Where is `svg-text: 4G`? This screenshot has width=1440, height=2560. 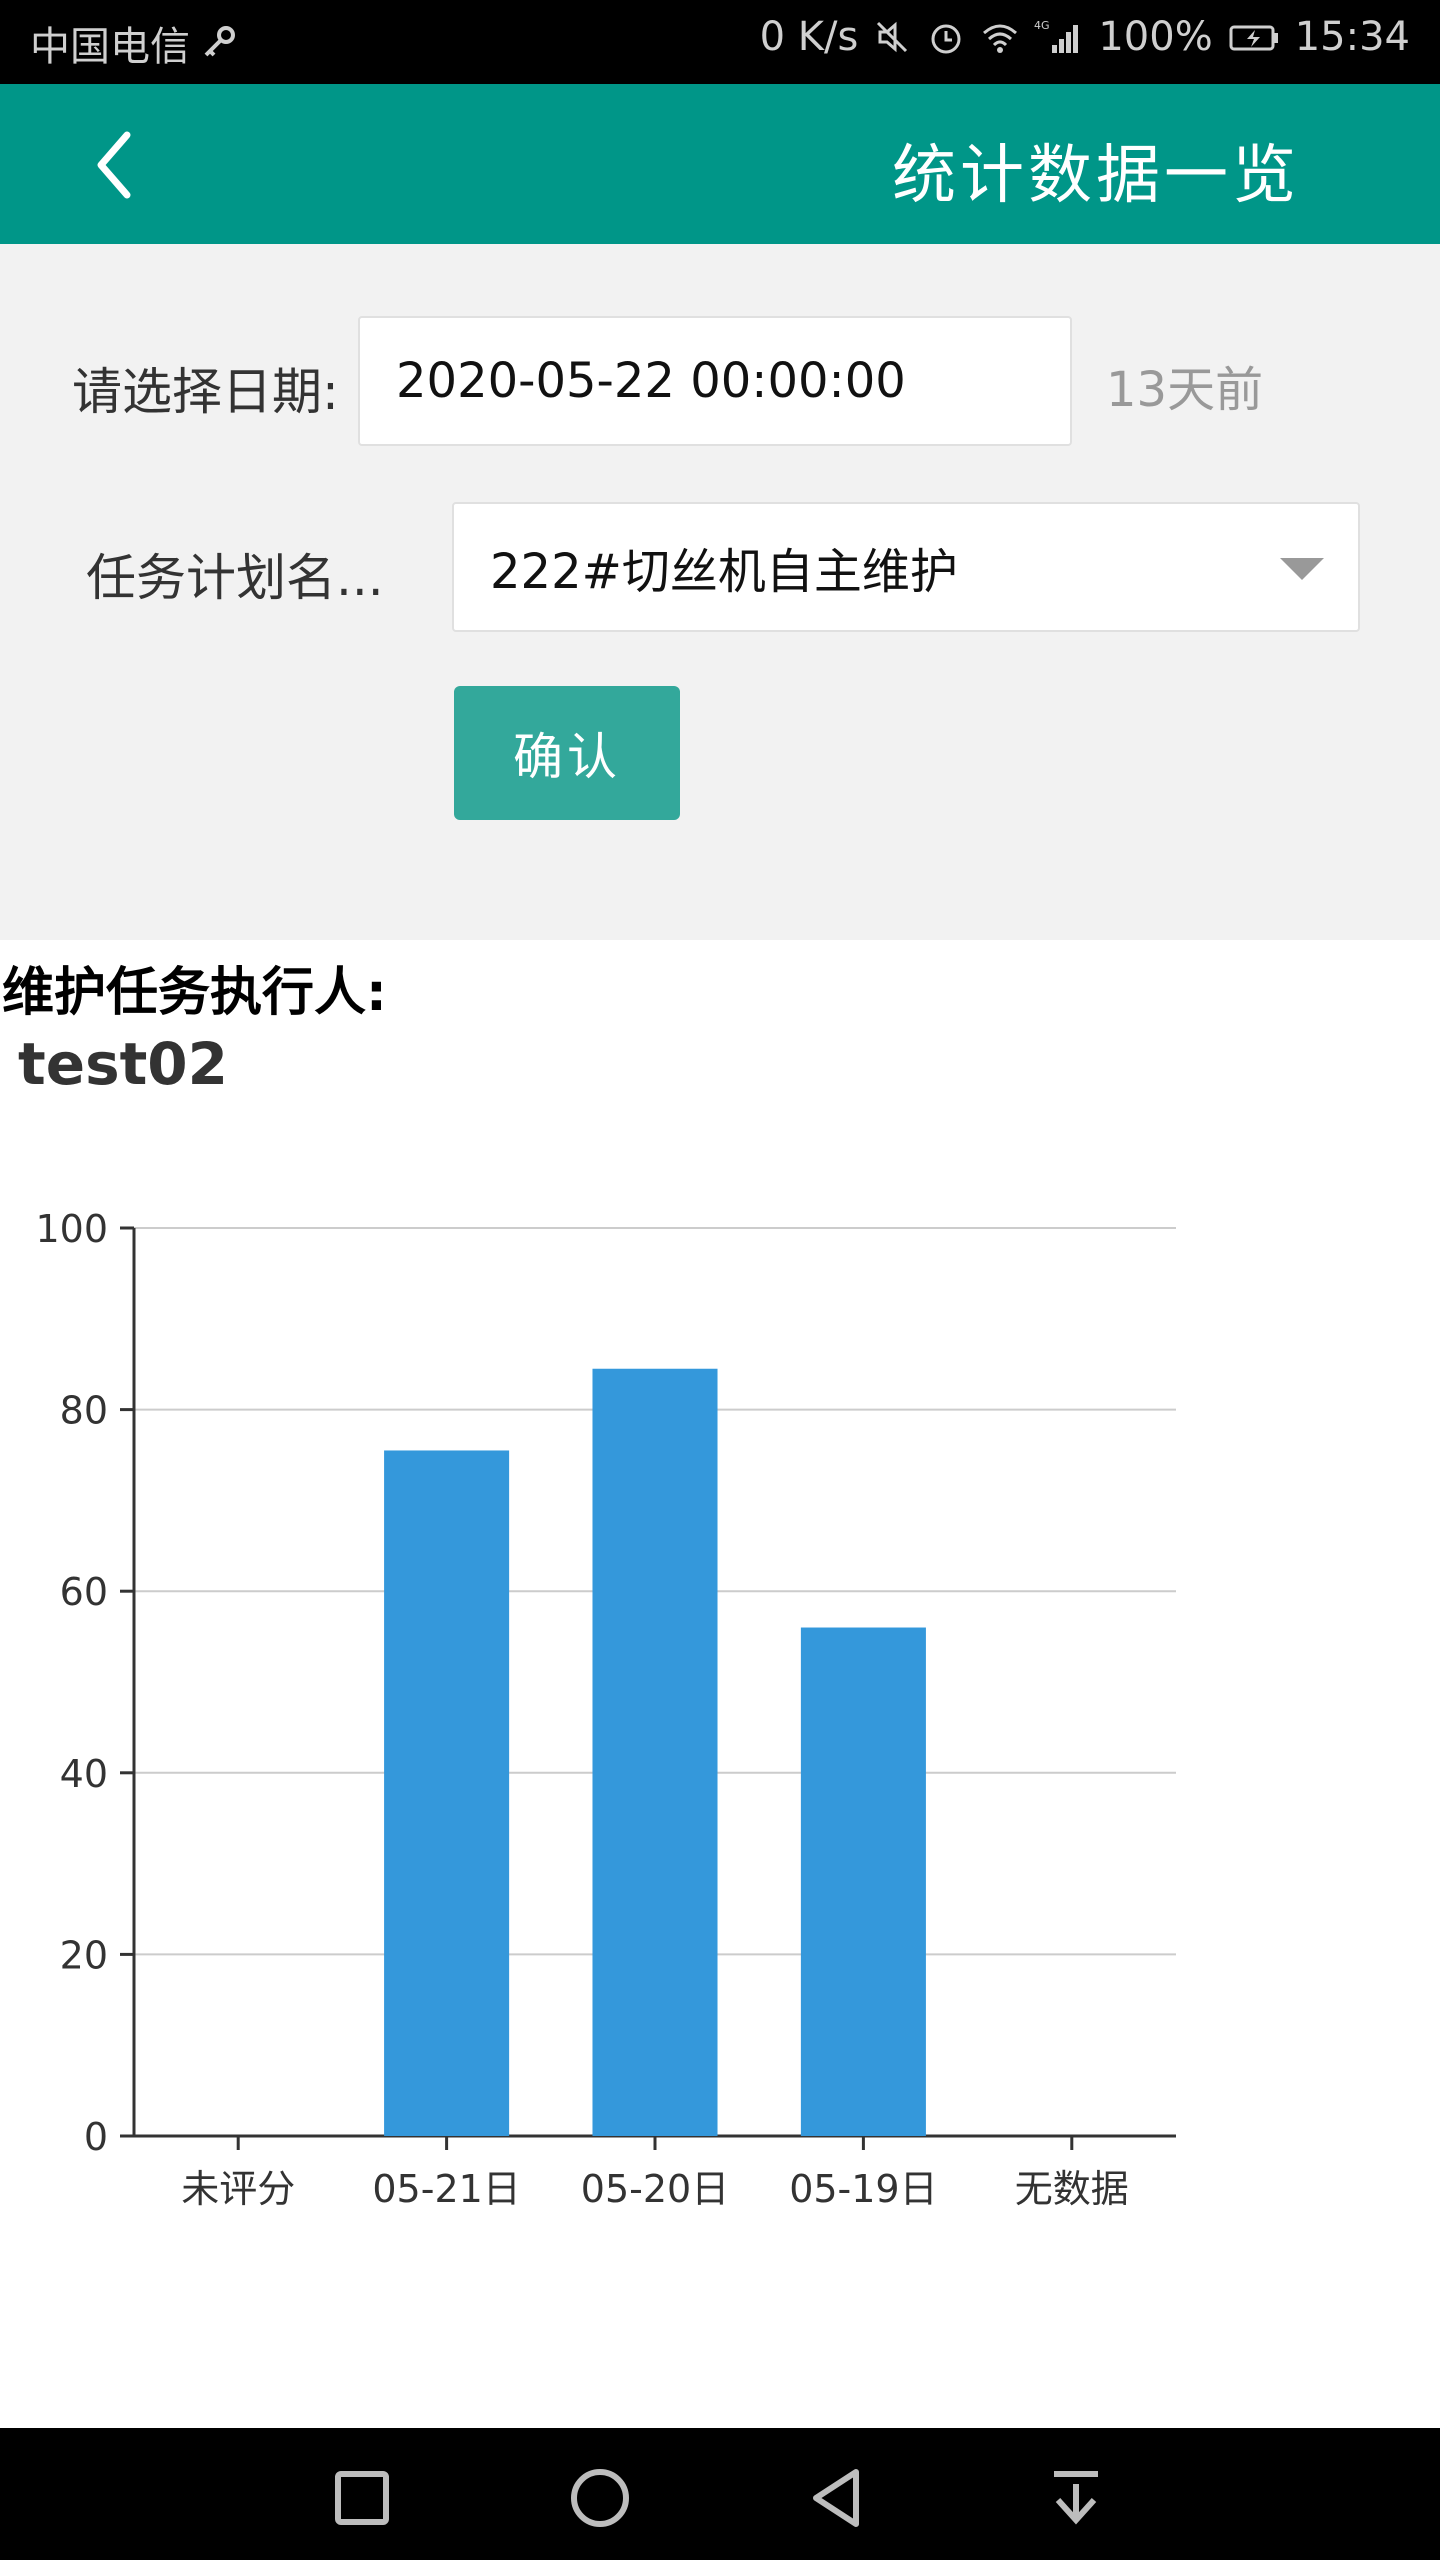 svg-text: 4G is located at coordinates (1042, 25).